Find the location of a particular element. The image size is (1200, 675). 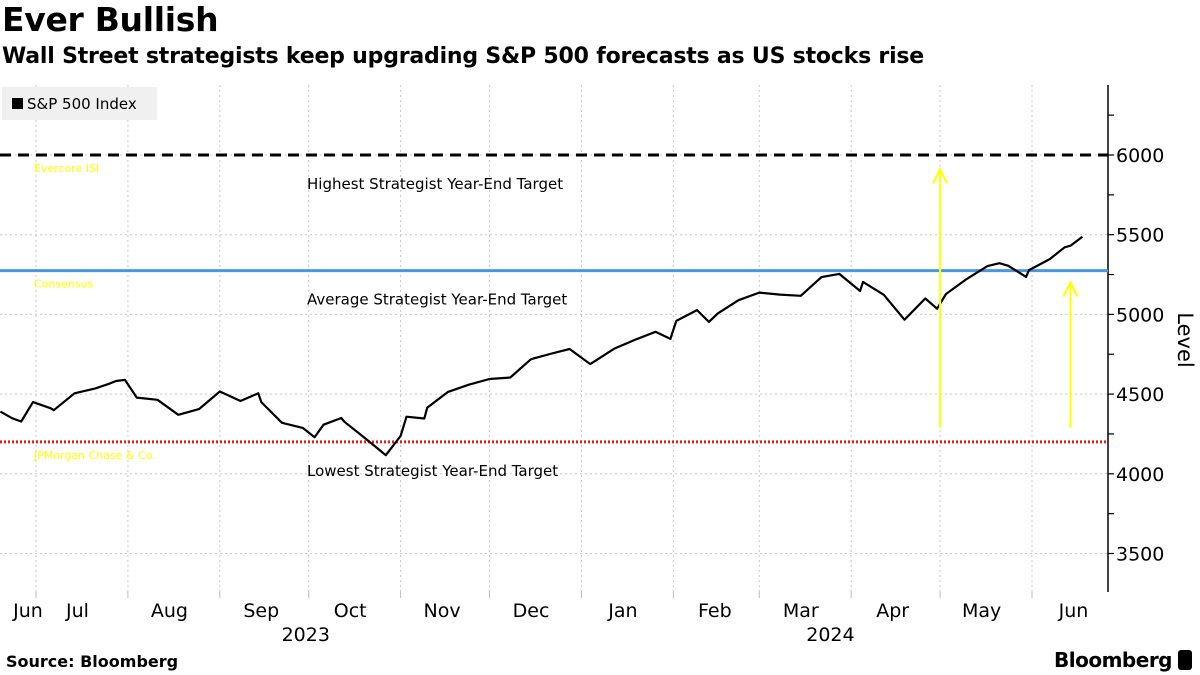

x-tick-label: Feb is located at coordinates (715, 611).